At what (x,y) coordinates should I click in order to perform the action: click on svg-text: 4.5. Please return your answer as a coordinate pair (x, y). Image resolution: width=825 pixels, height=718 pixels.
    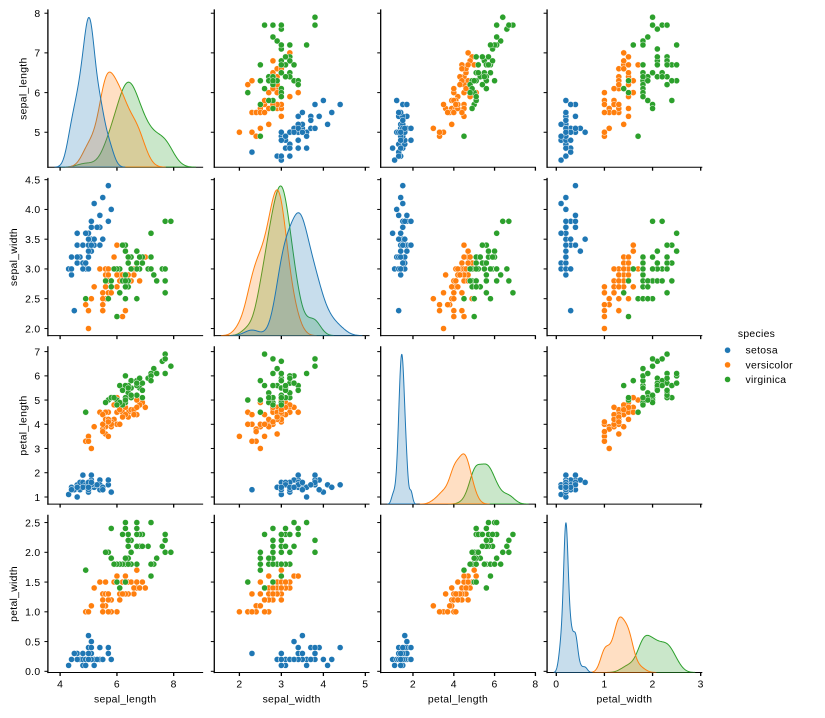
    Looking at the image, I should click on (32, 180).